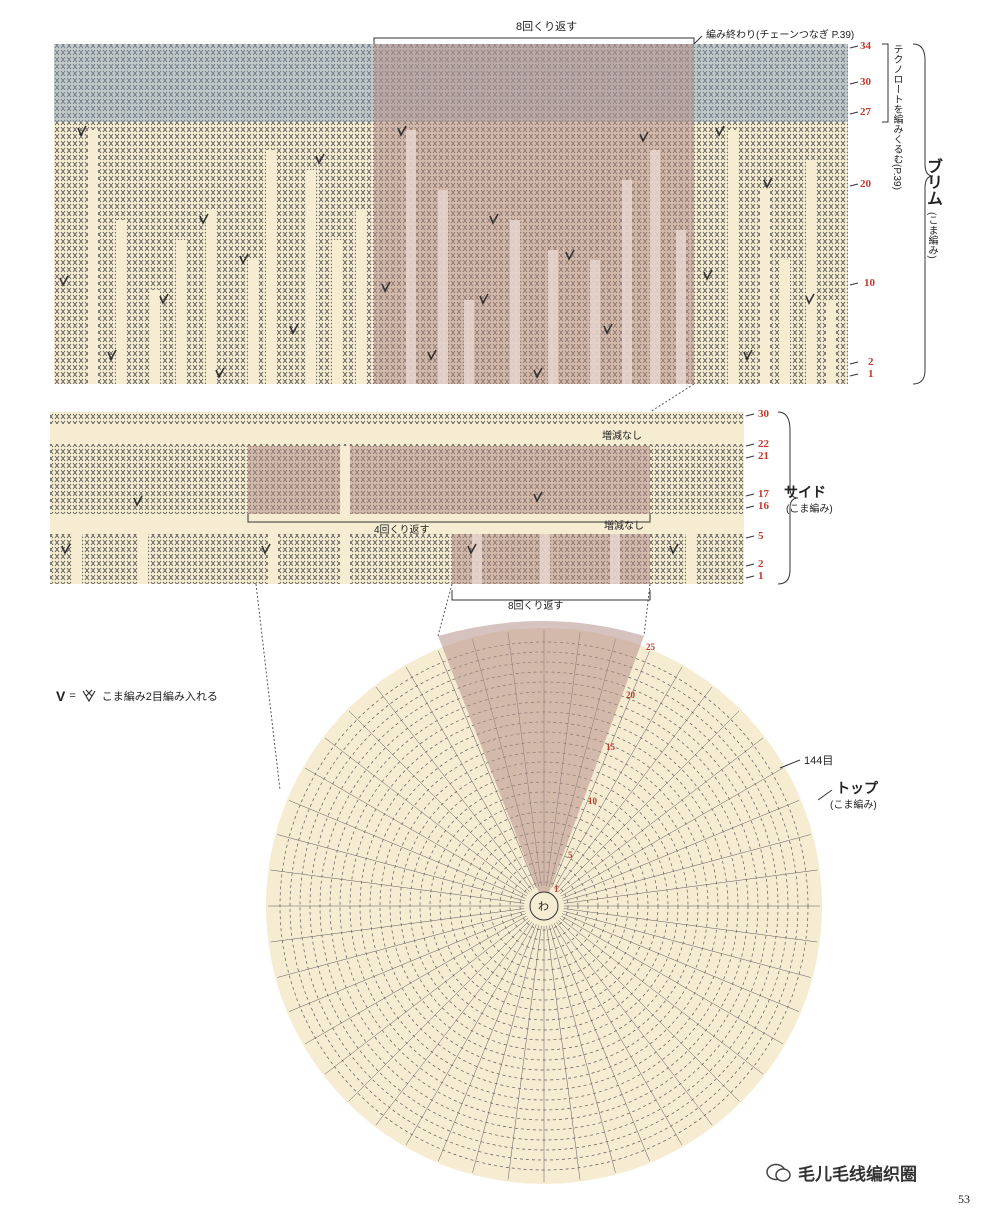 The height and width of the screenshot is (1215, 990). Describe the element at coordinates (780, 35) in the screenshot. I see `brim-end-label: 編み終わり(チェーンつなぎ P.39)` at that location.